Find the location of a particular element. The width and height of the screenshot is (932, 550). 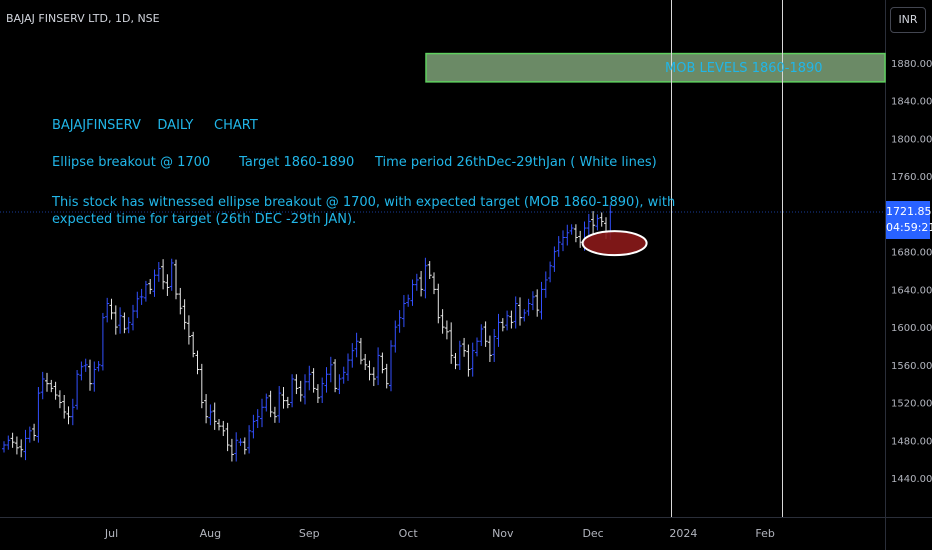

x-tick-label: Sep is located at coordinates (309, 533).